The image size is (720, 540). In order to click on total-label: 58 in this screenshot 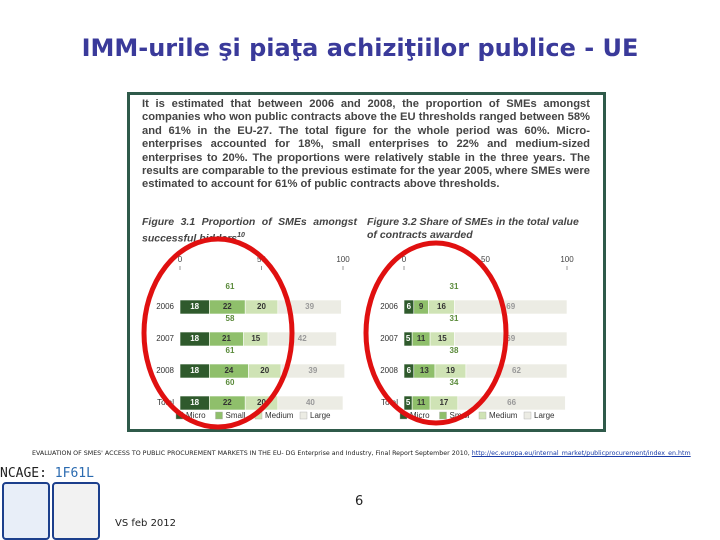, I will do `click(230, 318)`.